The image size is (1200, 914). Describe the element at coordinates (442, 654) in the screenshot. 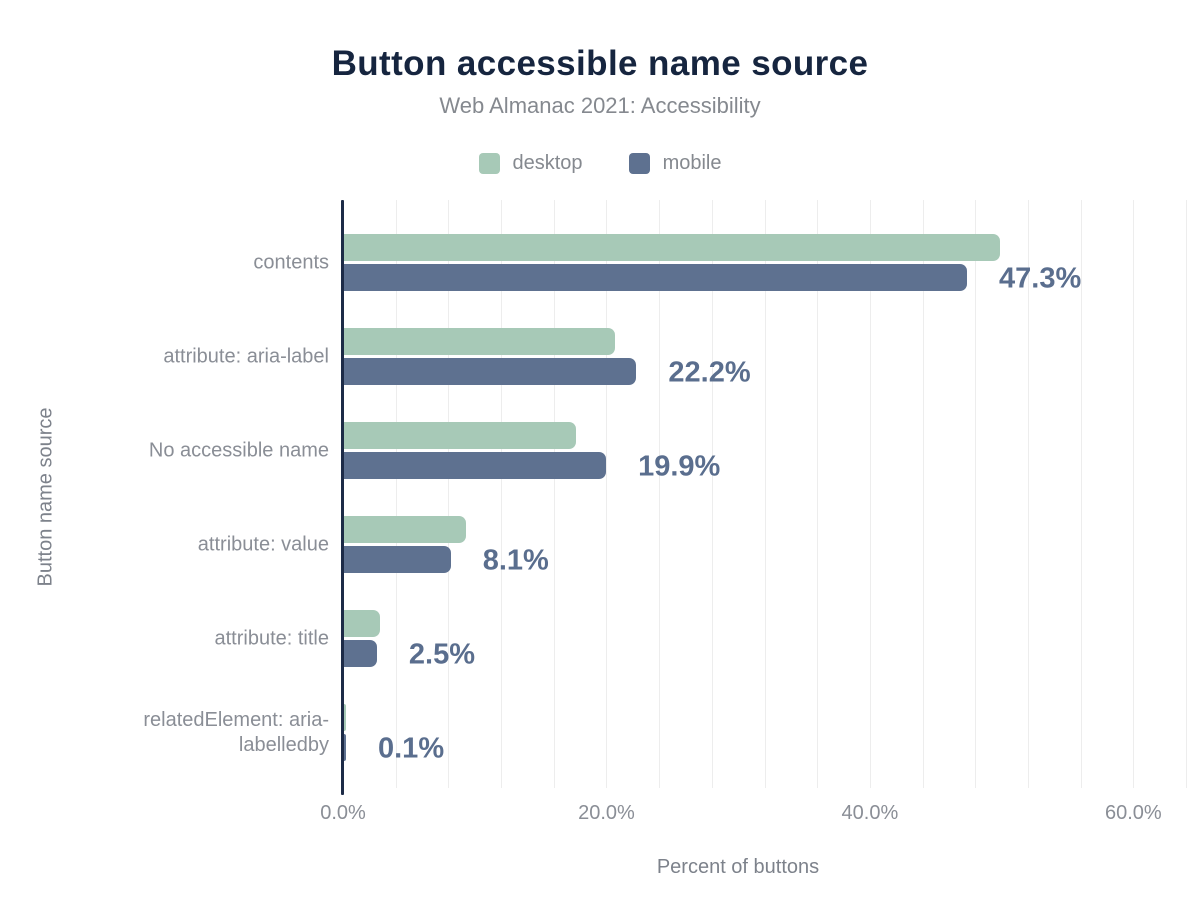

I see `value-label: 2.5%` at that location.